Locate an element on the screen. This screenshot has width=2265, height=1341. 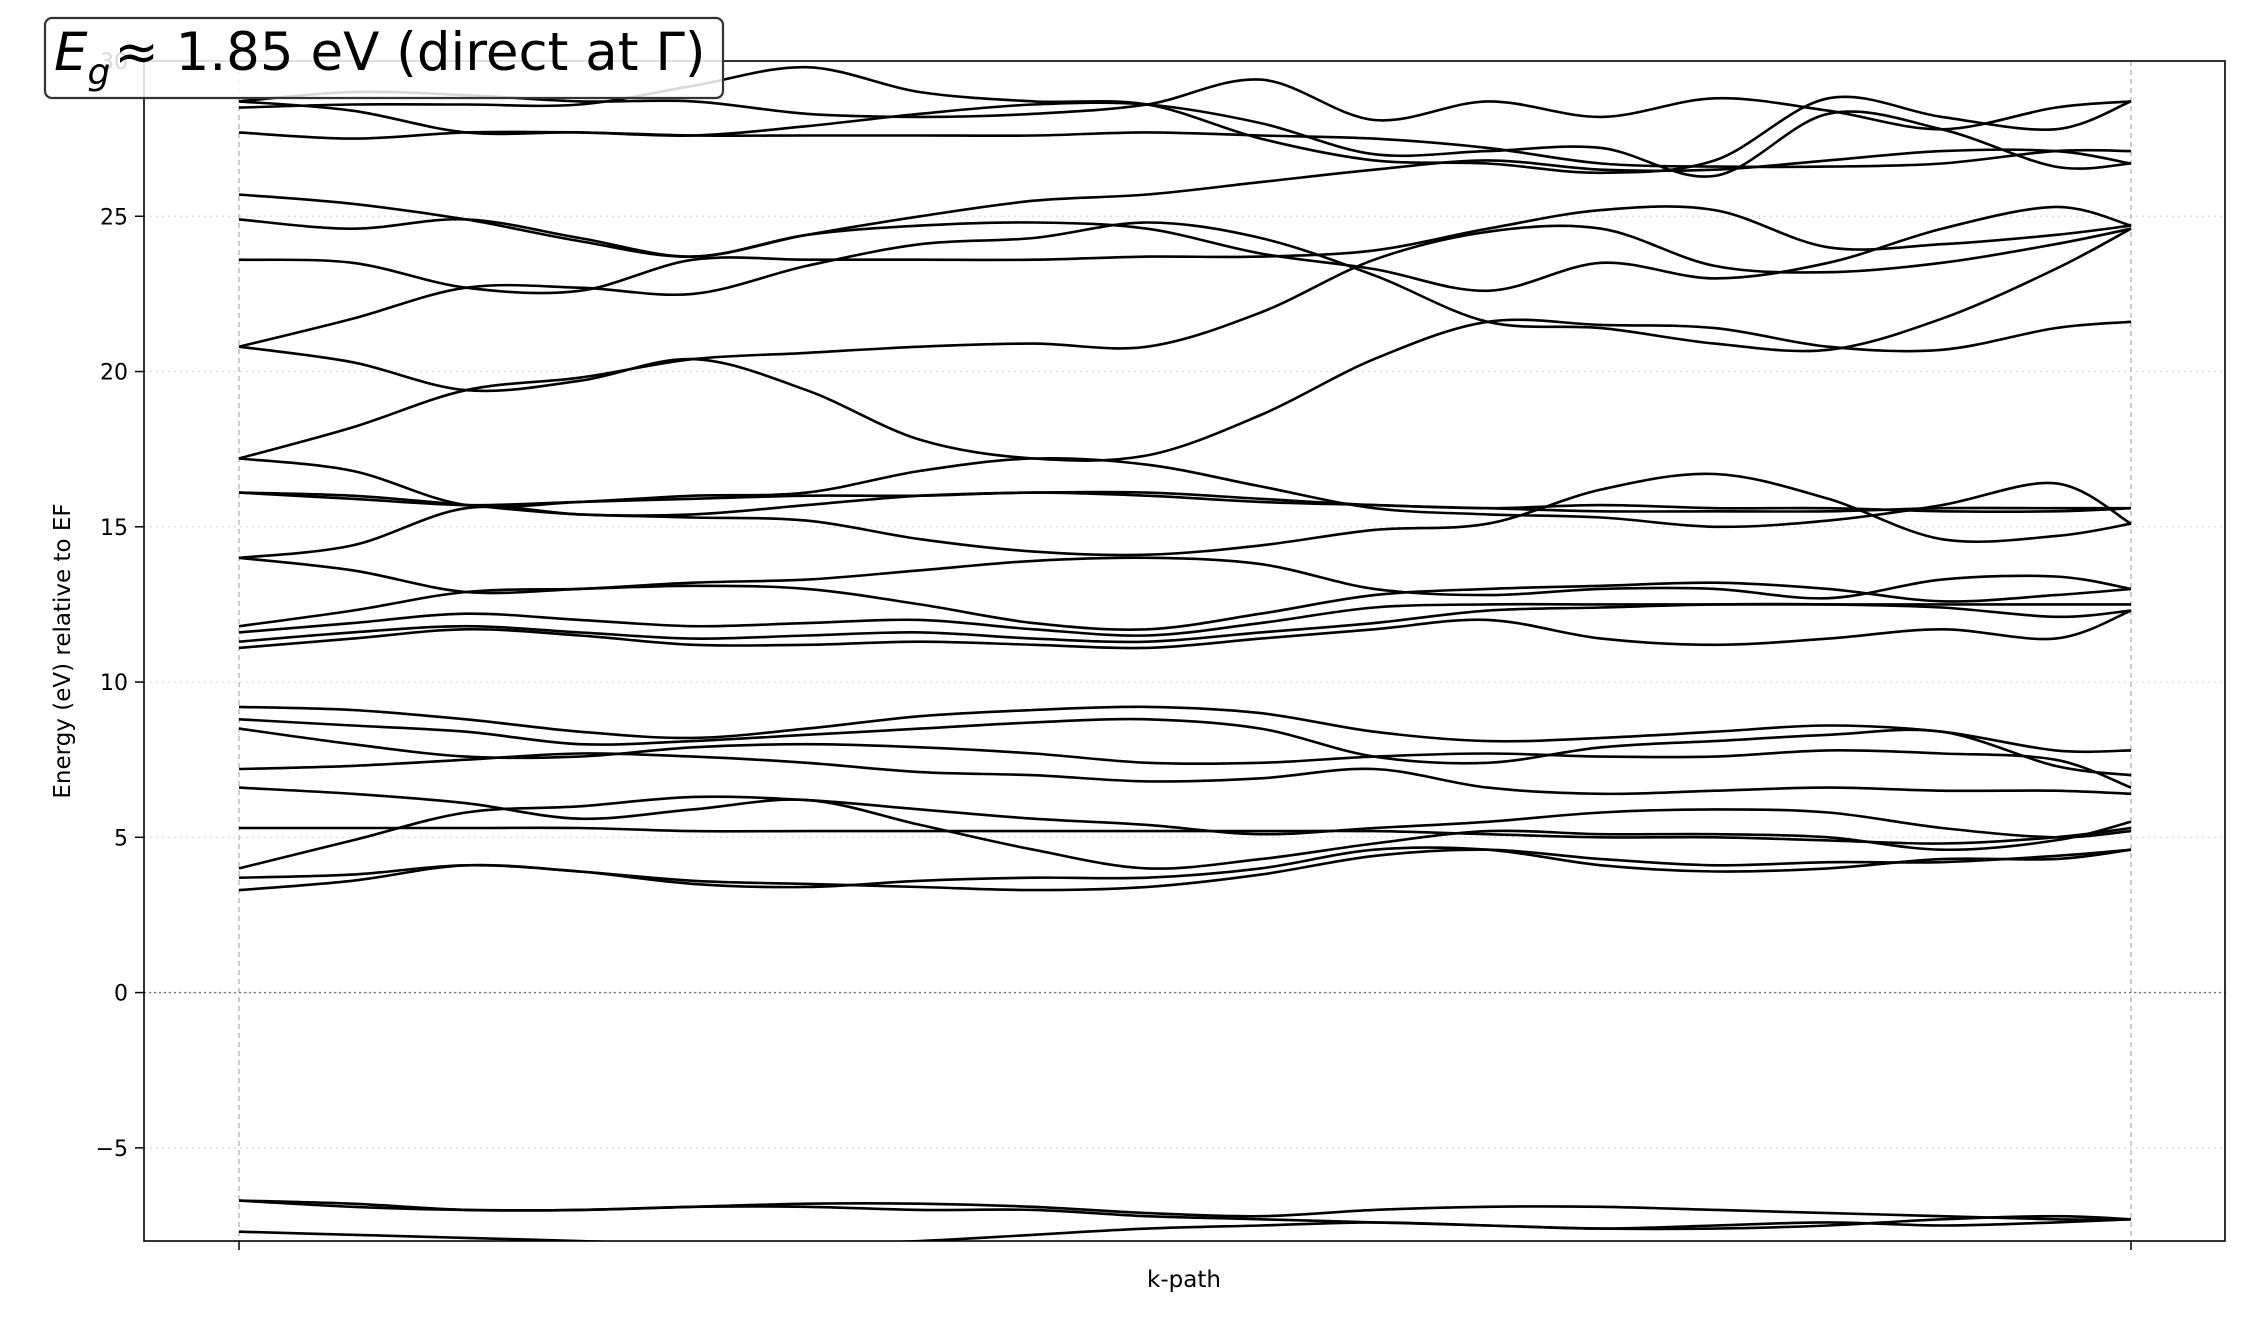
annotation-box is located at coordinates (384, 58).